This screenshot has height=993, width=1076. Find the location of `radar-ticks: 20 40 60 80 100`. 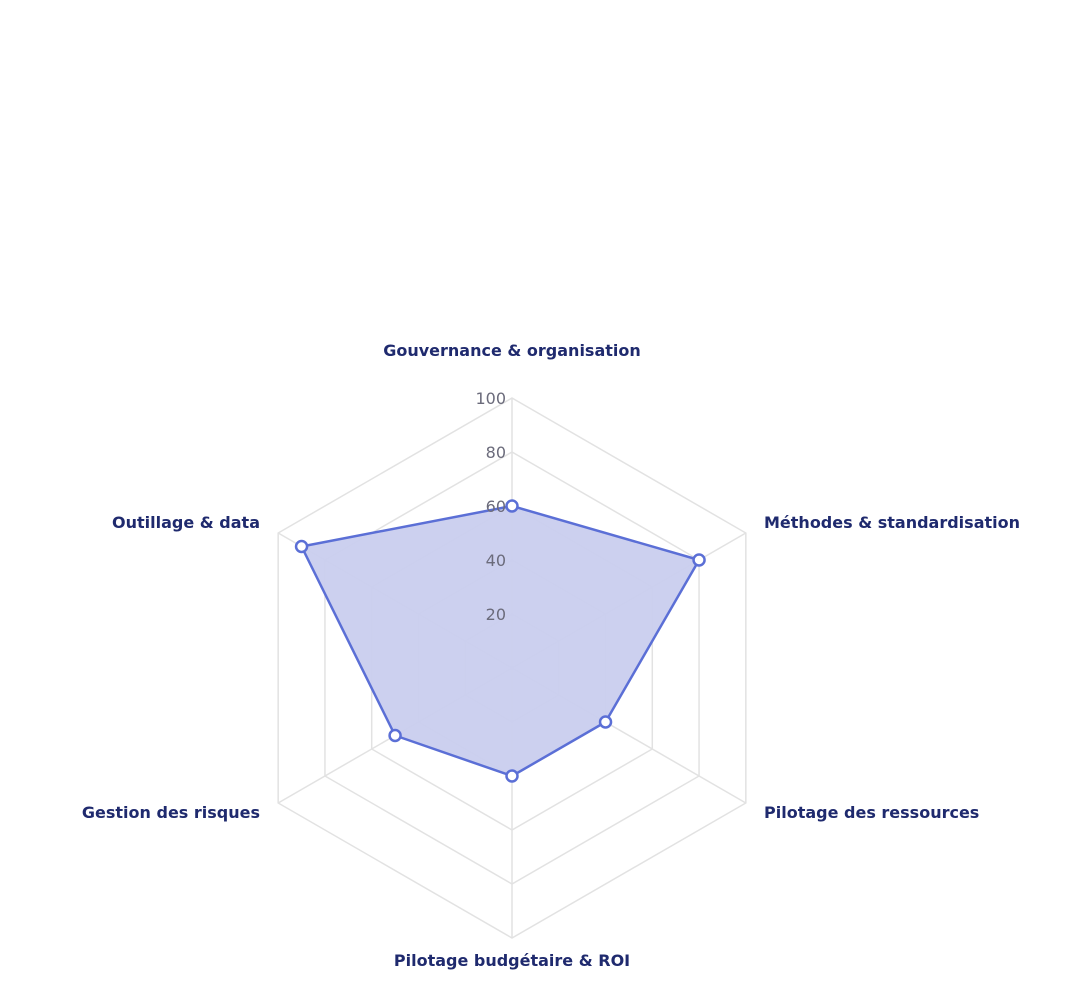

radar-ticks: 20 40 60 80 100 is located at coordinates (490, 506).